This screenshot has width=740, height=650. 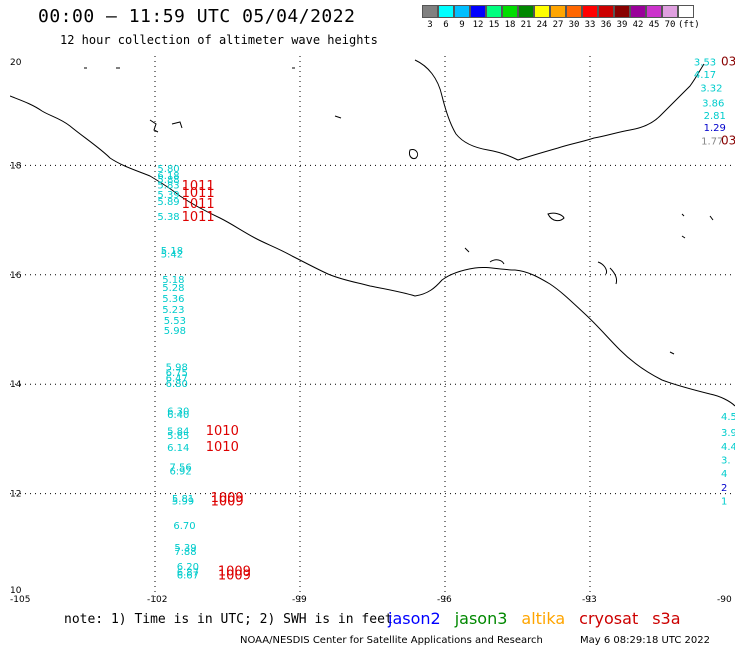 I want to click on colorbar-label: 45, so click(x=654, y=25).